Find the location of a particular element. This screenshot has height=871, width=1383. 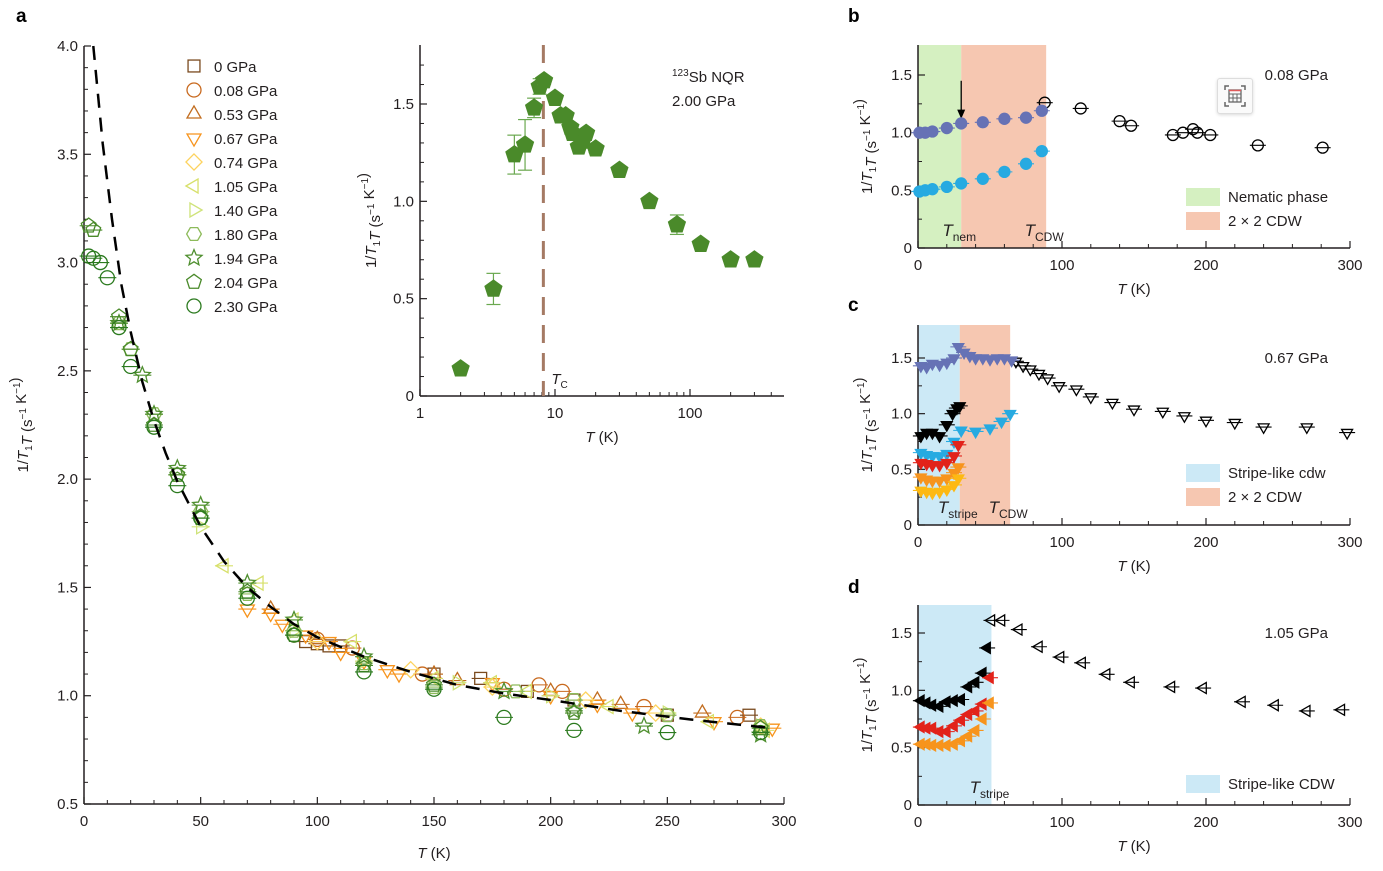

legend-label: 0.74 GPa is located at coordinates (246, 163).